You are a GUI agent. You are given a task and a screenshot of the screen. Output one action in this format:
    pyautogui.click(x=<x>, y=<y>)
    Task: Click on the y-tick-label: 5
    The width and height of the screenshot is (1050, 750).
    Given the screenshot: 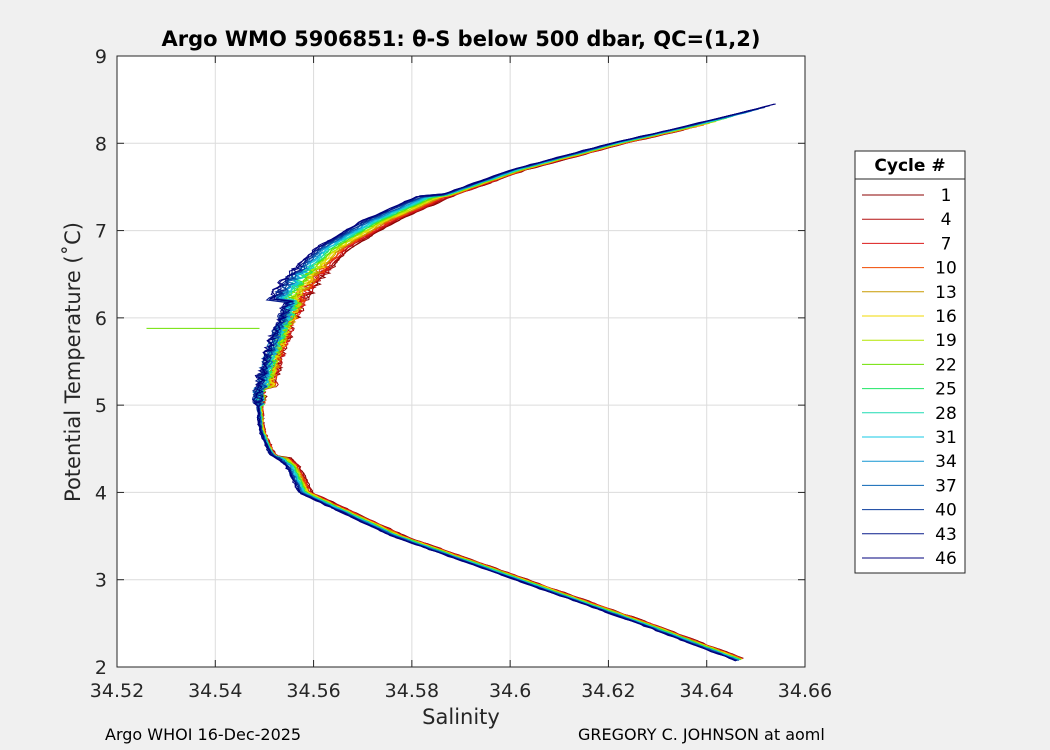 What is the action you would take?
    pyautogui.click(x=101, y=406)
    